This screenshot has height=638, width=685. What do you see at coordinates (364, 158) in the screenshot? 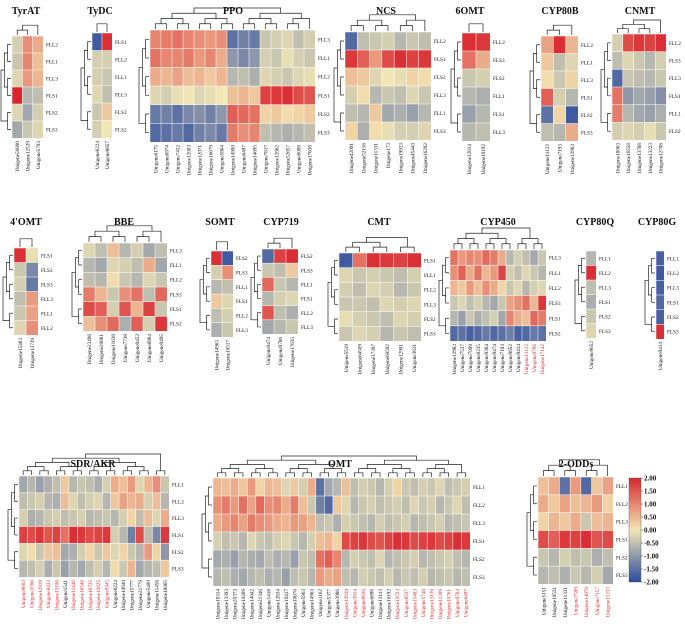
I see `column-label: Unigene52116` at bounding box center [364, 158].